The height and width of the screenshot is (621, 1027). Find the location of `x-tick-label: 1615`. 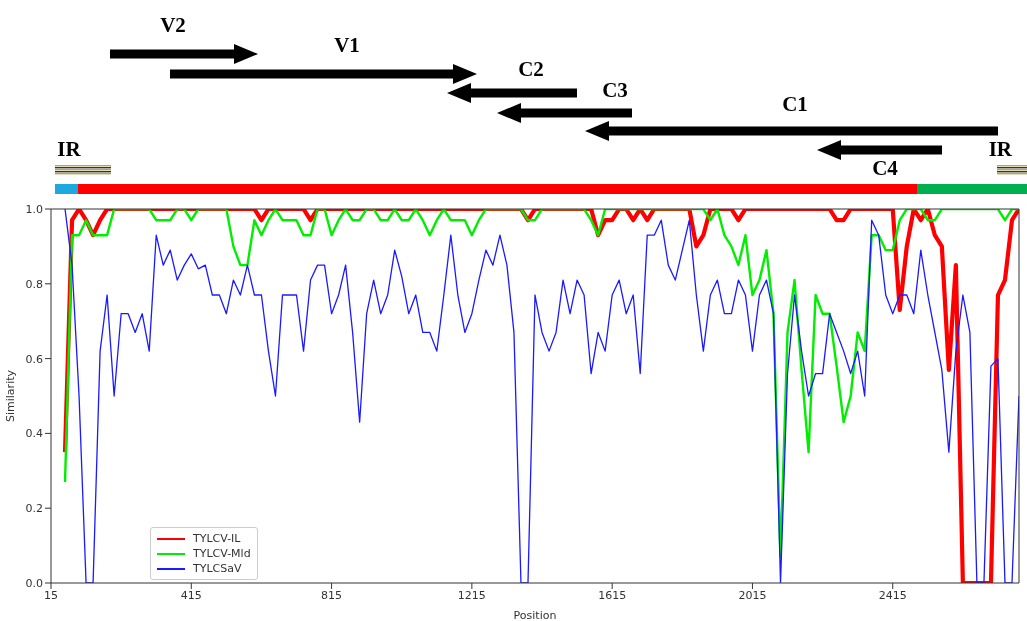

x-tick-label: 1615 is located at coordinates (612, 595).